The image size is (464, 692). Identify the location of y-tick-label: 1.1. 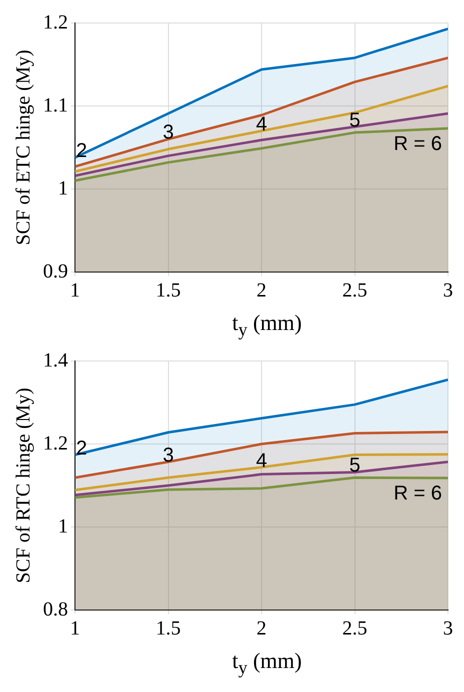
(55, 105).